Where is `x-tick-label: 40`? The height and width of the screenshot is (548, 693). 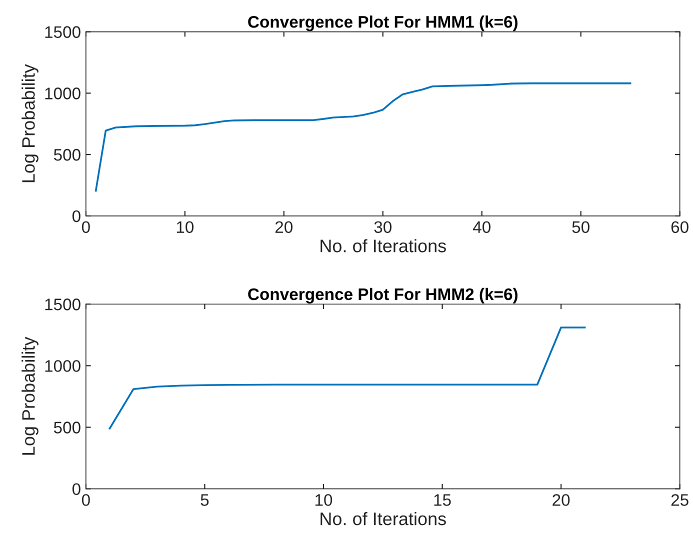
x-tick-label: 40 is located at coordinates (481, 227).